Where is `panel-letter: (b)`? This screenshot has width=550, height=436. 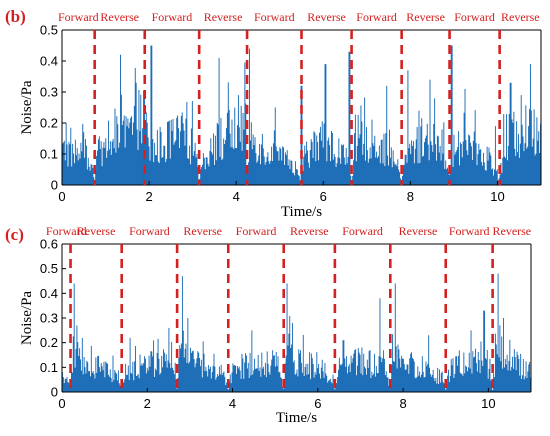
panel-letter: (b) is located at coordinates (15, 16).